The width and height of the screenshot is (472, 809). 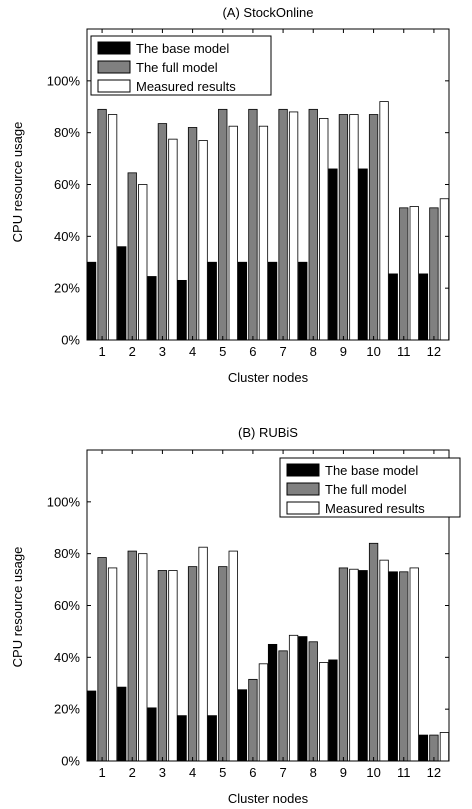 What do you see at coordinates (343, 772) in the screenshot?
I see `chart-b-xtick-label: 9` at bounding box center [343, 772].